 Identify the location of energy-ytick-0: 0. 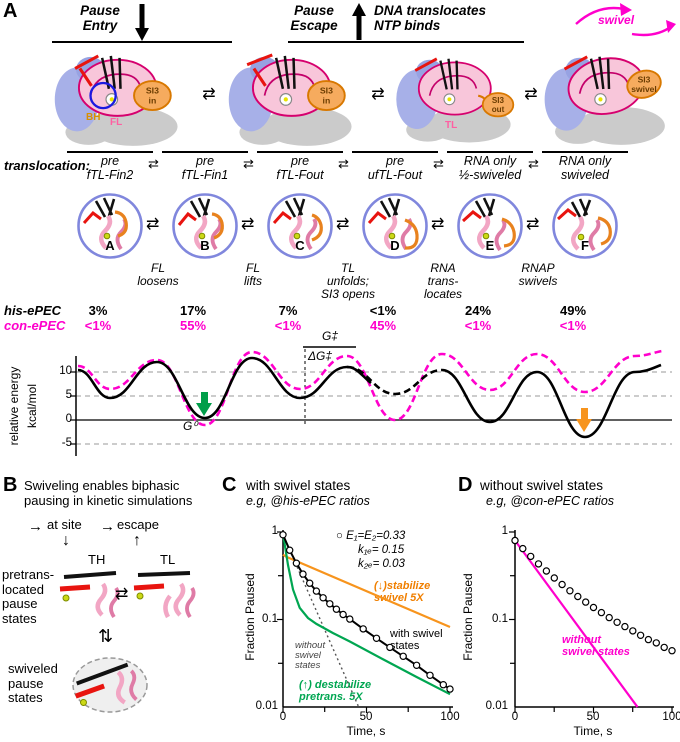
(68, 419).